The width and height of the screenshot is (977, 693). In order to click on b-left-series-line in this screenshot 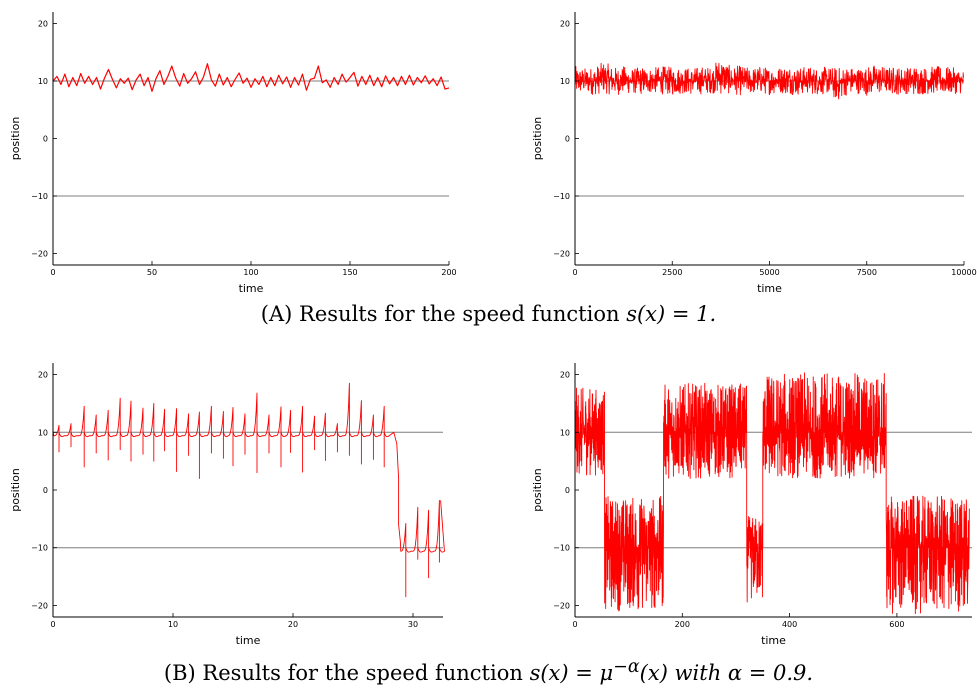, I will do `click(248, 490)`.